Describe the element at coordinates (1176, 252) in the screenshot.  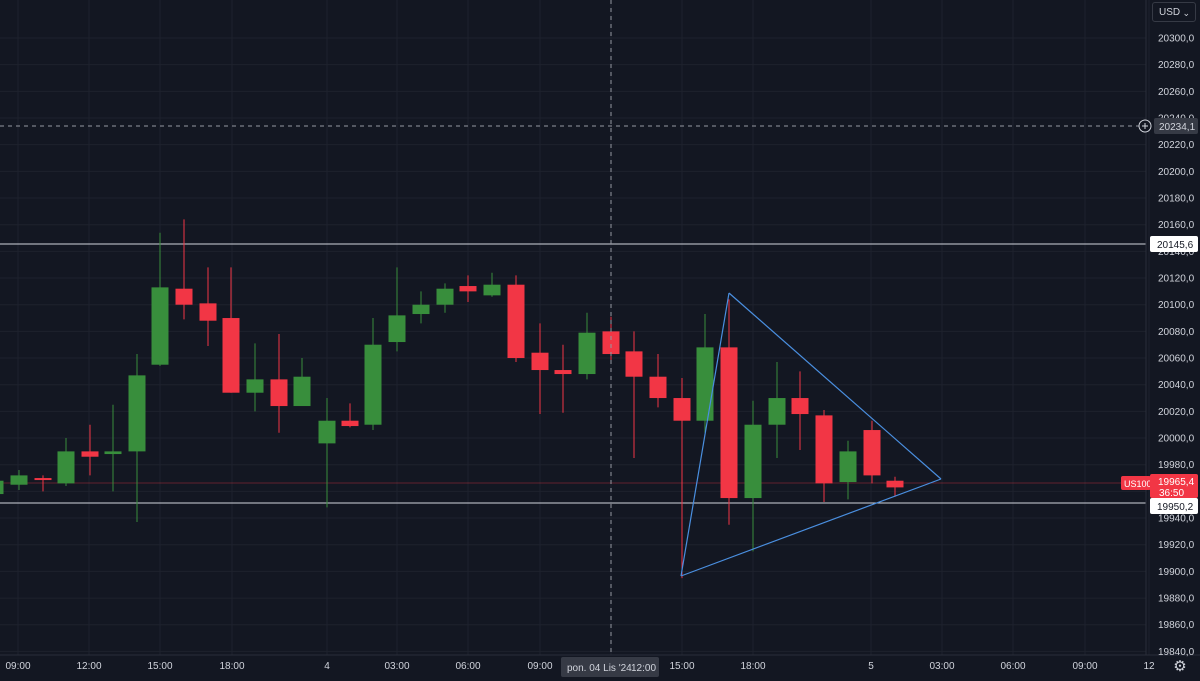
I see `price-tick-label: 20140,0` at that location.